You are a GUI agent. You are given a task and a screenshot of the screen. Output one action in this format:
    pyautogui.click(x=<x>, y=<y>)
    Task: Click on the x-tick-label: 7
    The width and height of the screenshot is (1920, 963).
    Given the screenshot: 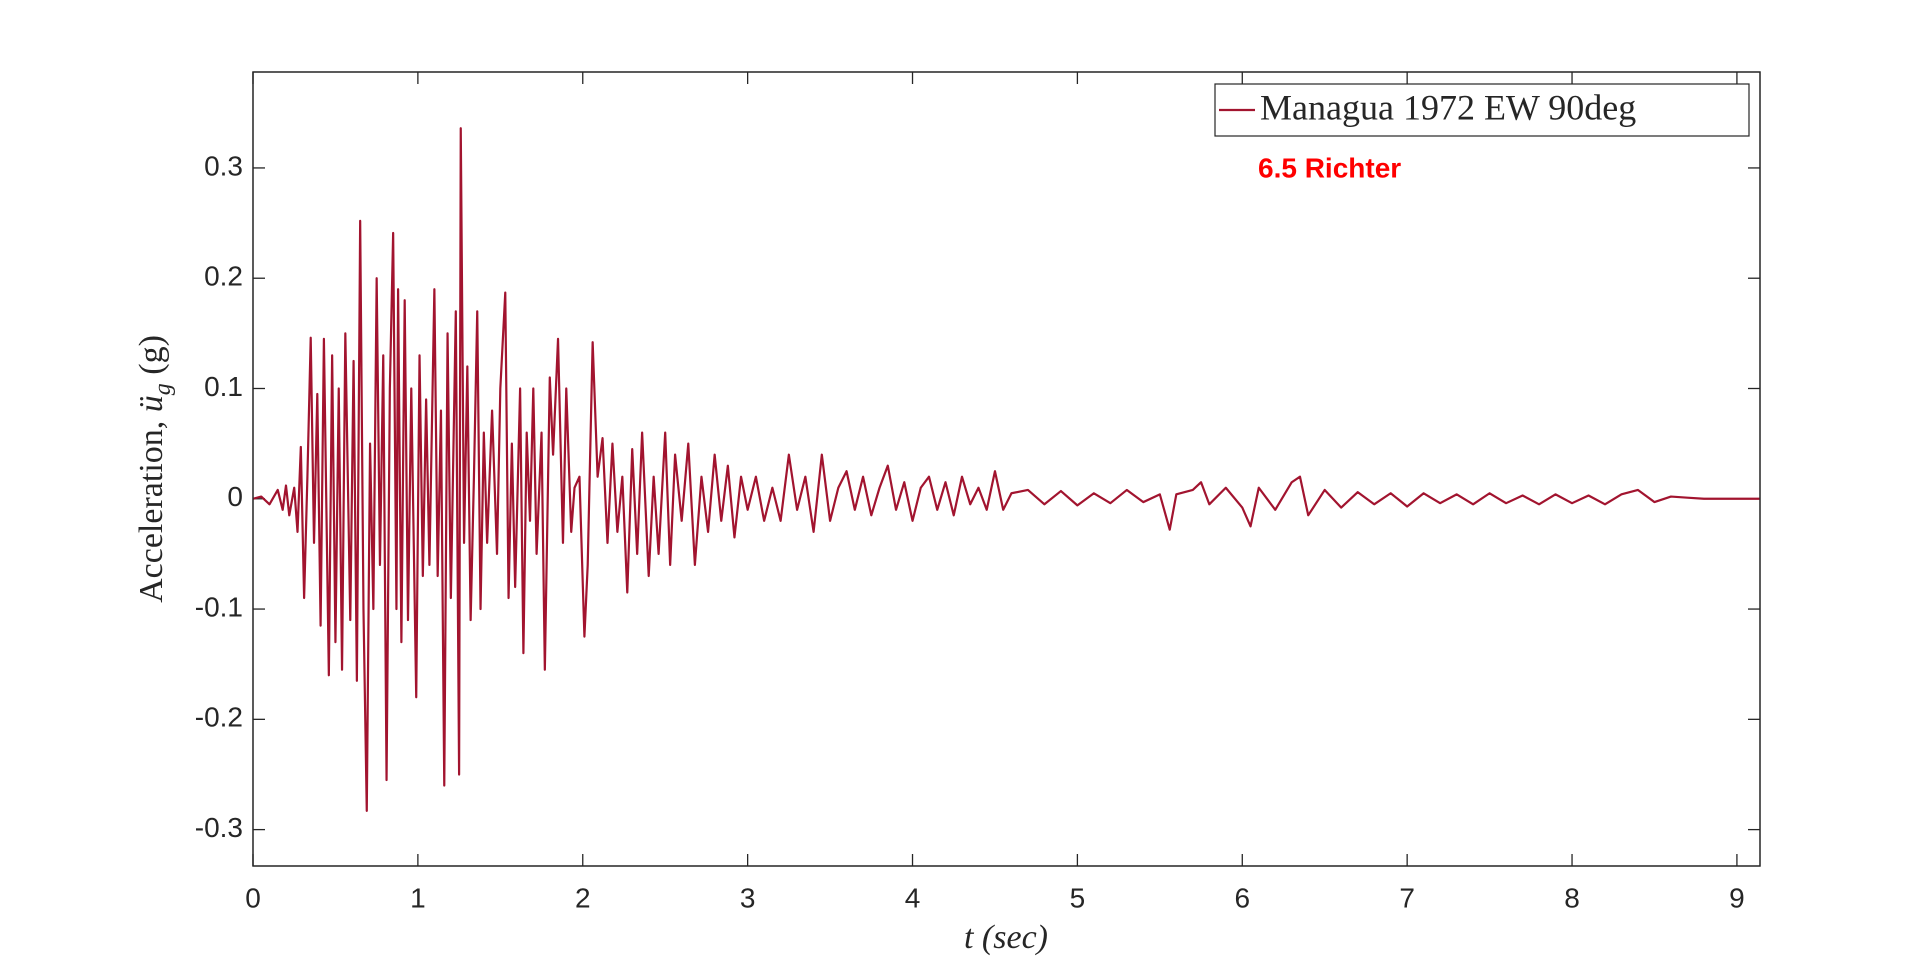 What is the action you would take?
    pyautogui.click(x=1407, y=897)
    